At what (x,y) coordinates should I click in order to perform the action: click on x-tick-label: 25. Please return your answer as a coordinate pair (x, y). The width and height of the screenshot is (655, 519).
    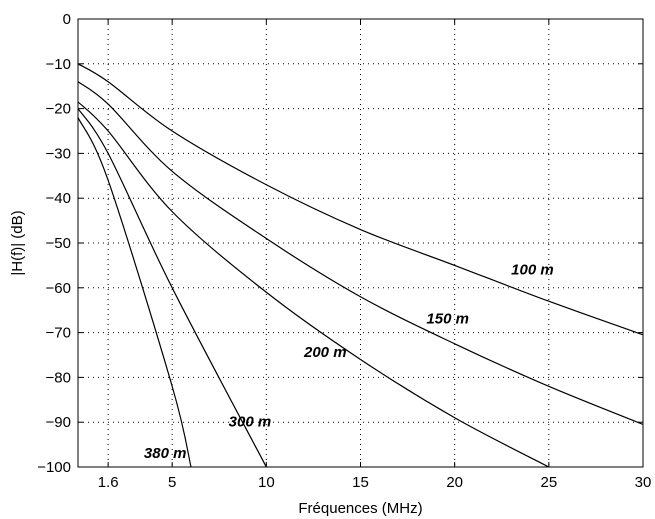
    Looking at the image, I should click on (548, 482).